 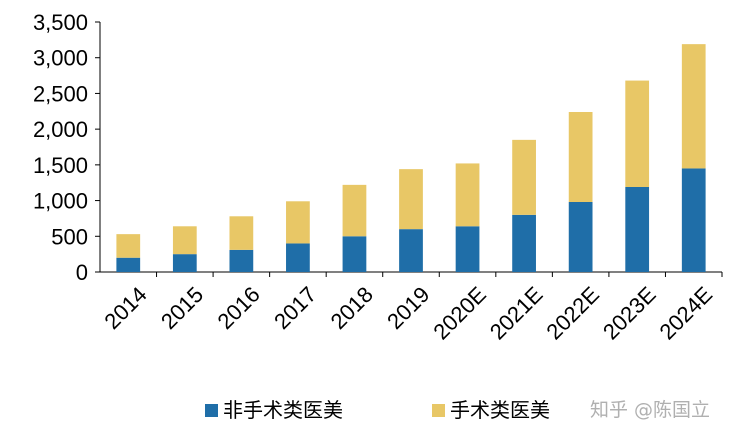 I want to click on x-tick-label: 2019, so click(x=408, y=308).